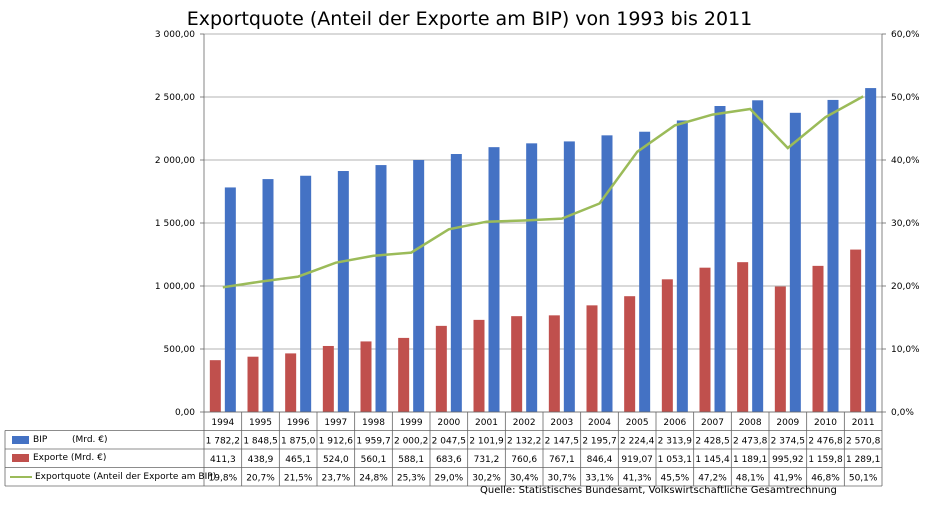 This screenshot has width=939, height=506. What do you see at coordinates (787, 423) in the screenshot?
I see `x-tick-label: 2009` at bounding box center [787, 423].